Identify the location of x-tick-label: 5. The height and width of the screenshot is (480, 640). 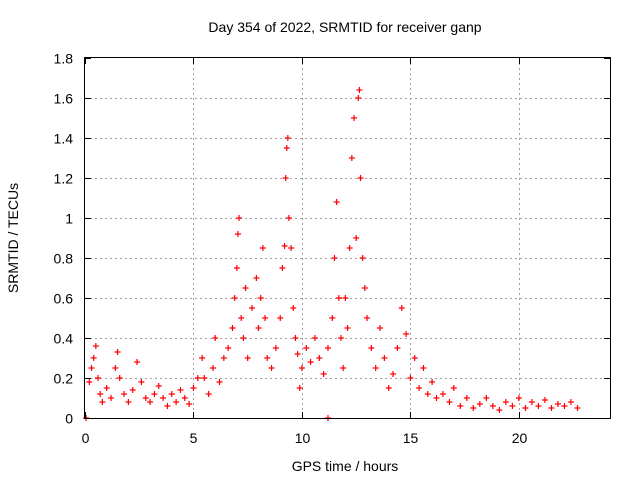
(194, 438).